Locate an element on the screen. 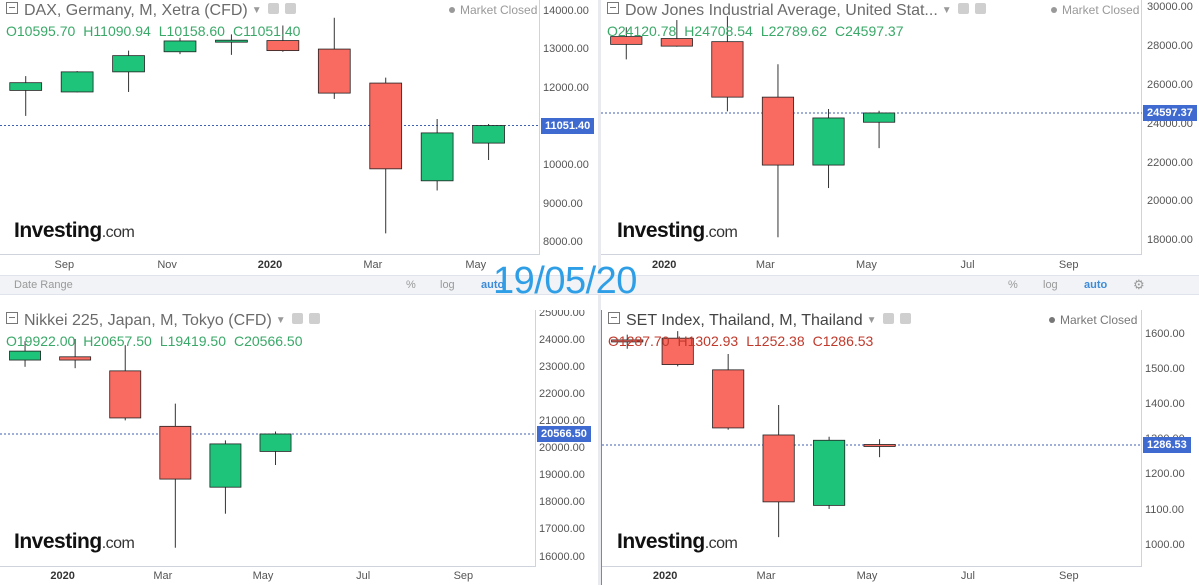  date-range-button: Date Range is located at coordinates (43, 285).